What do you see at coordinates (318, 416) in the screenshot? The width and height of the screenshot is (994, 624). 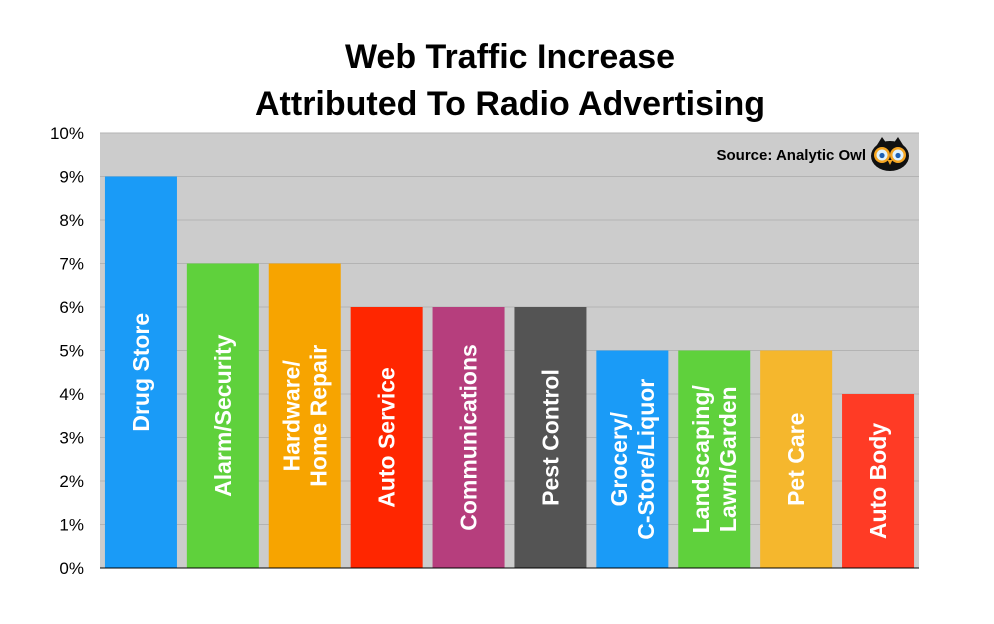 I see `bar-label-line: Home Repair` at bounding box center [318, 416].